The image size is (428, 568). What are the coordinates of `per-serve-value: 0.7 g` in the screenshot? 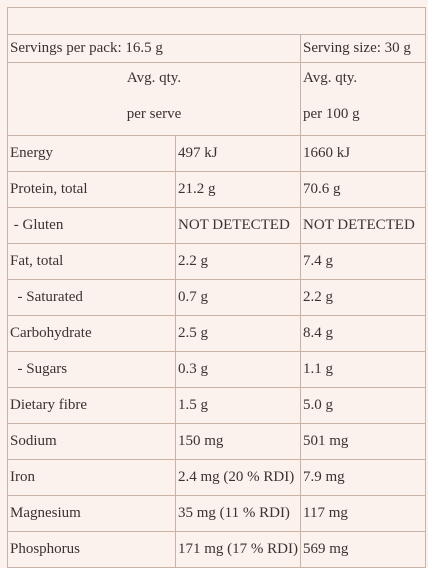 It's located at (238, 297).